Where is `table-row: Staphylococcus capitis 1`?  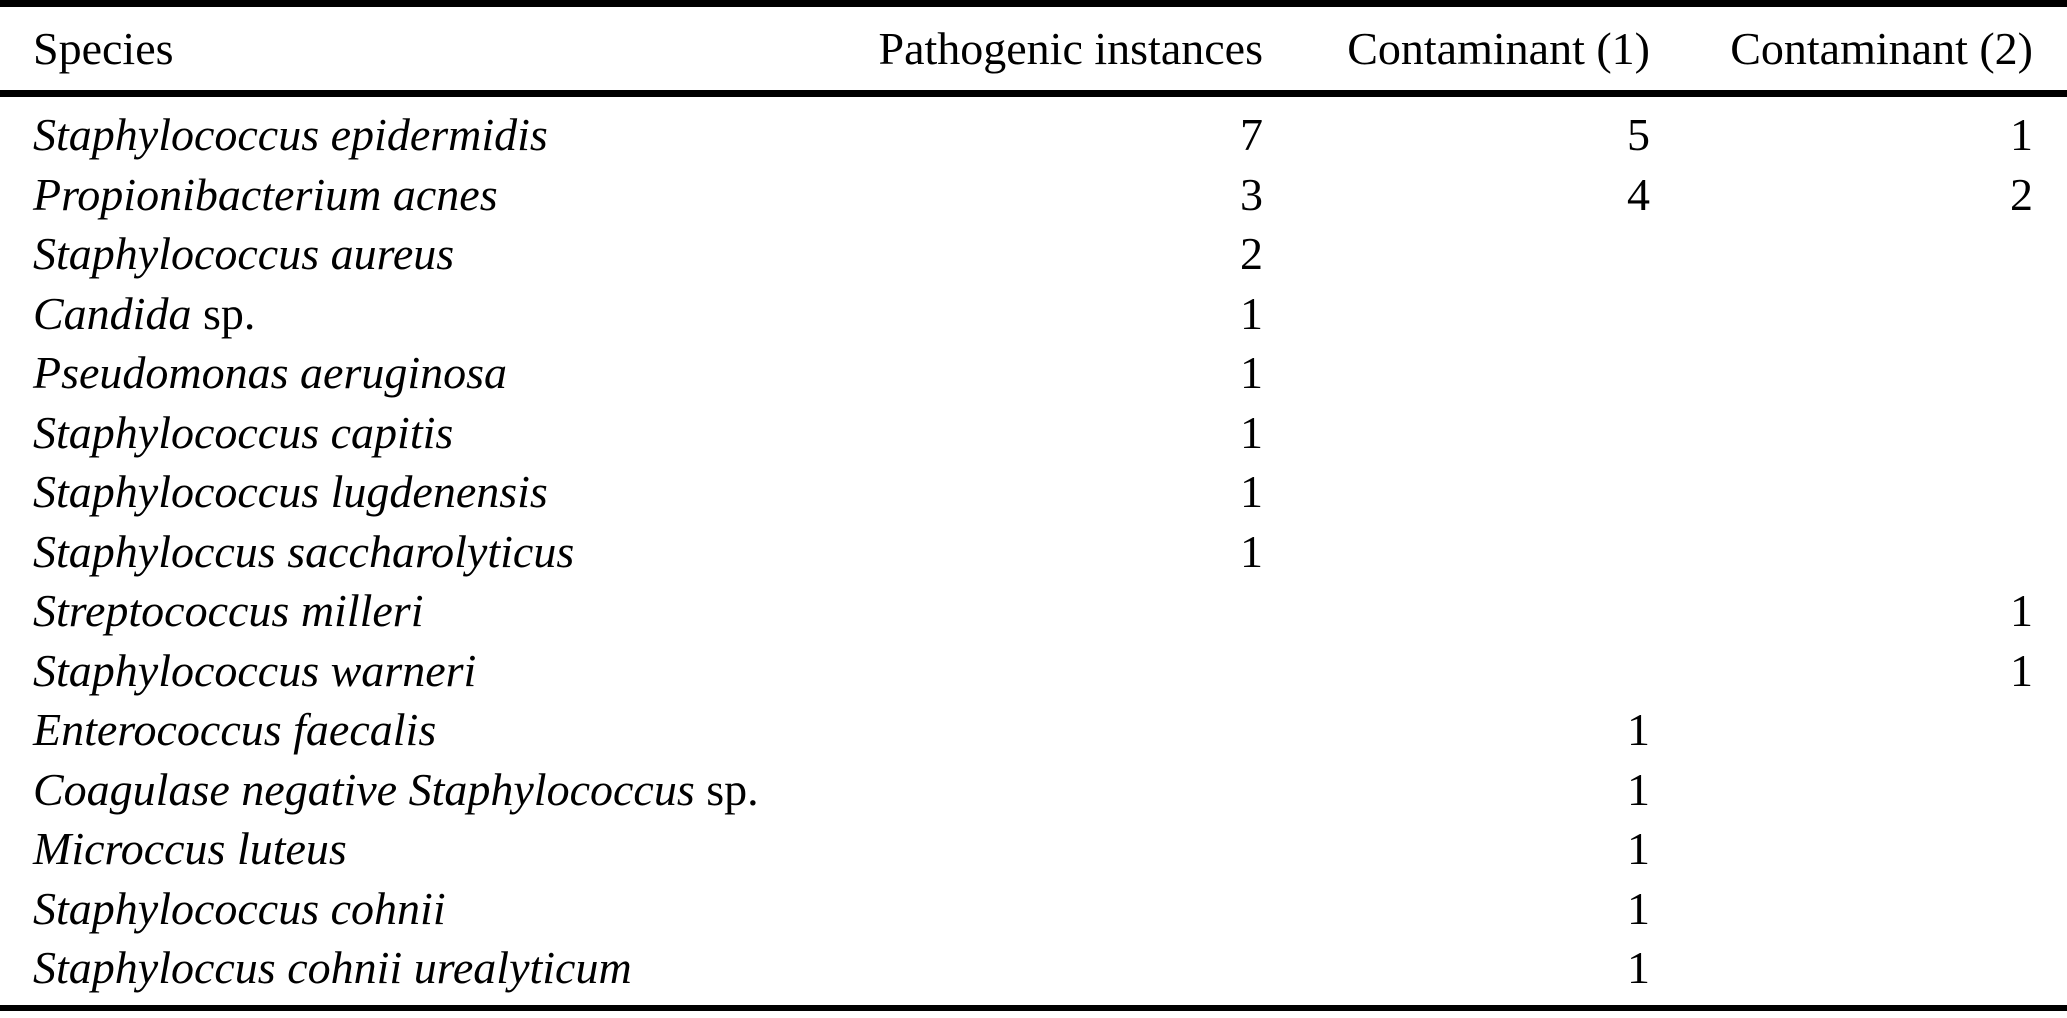
table-row: Staphylococcus capitis 1 is located at coordinates (1033, 433).